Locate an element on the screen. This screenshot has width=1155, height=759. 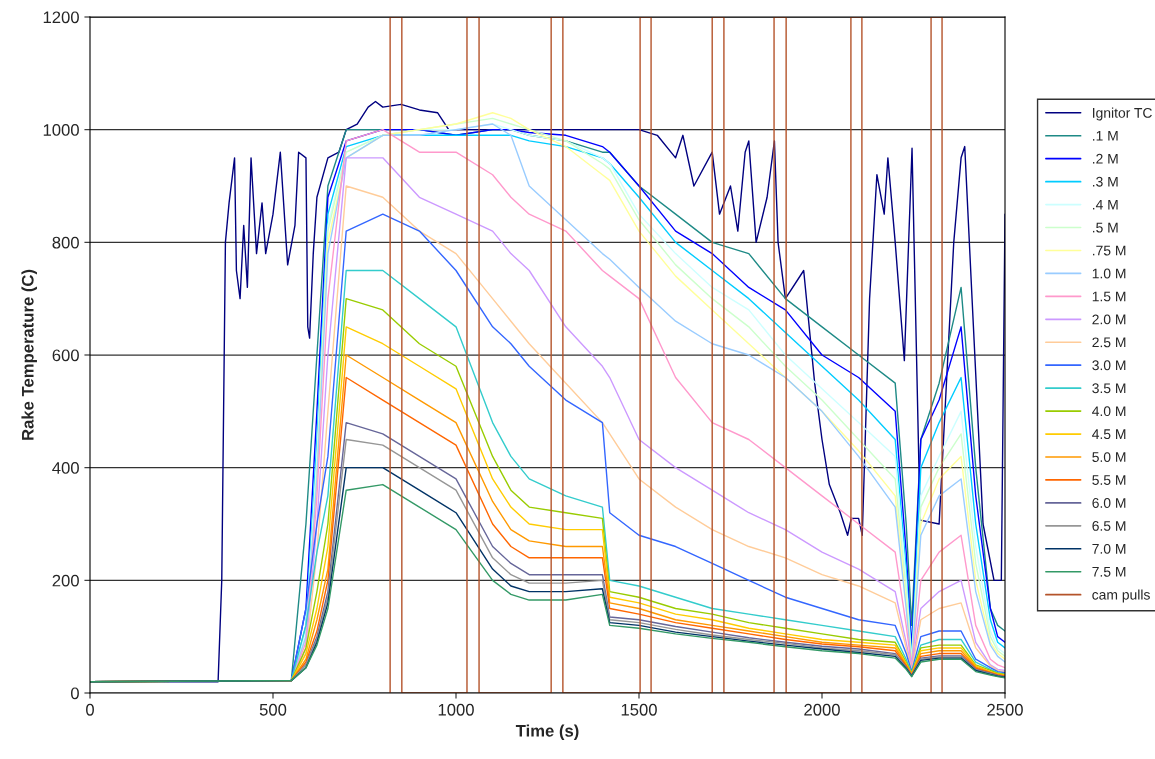
legend-label: 7.5 M is located at coordinates (1109, 572).